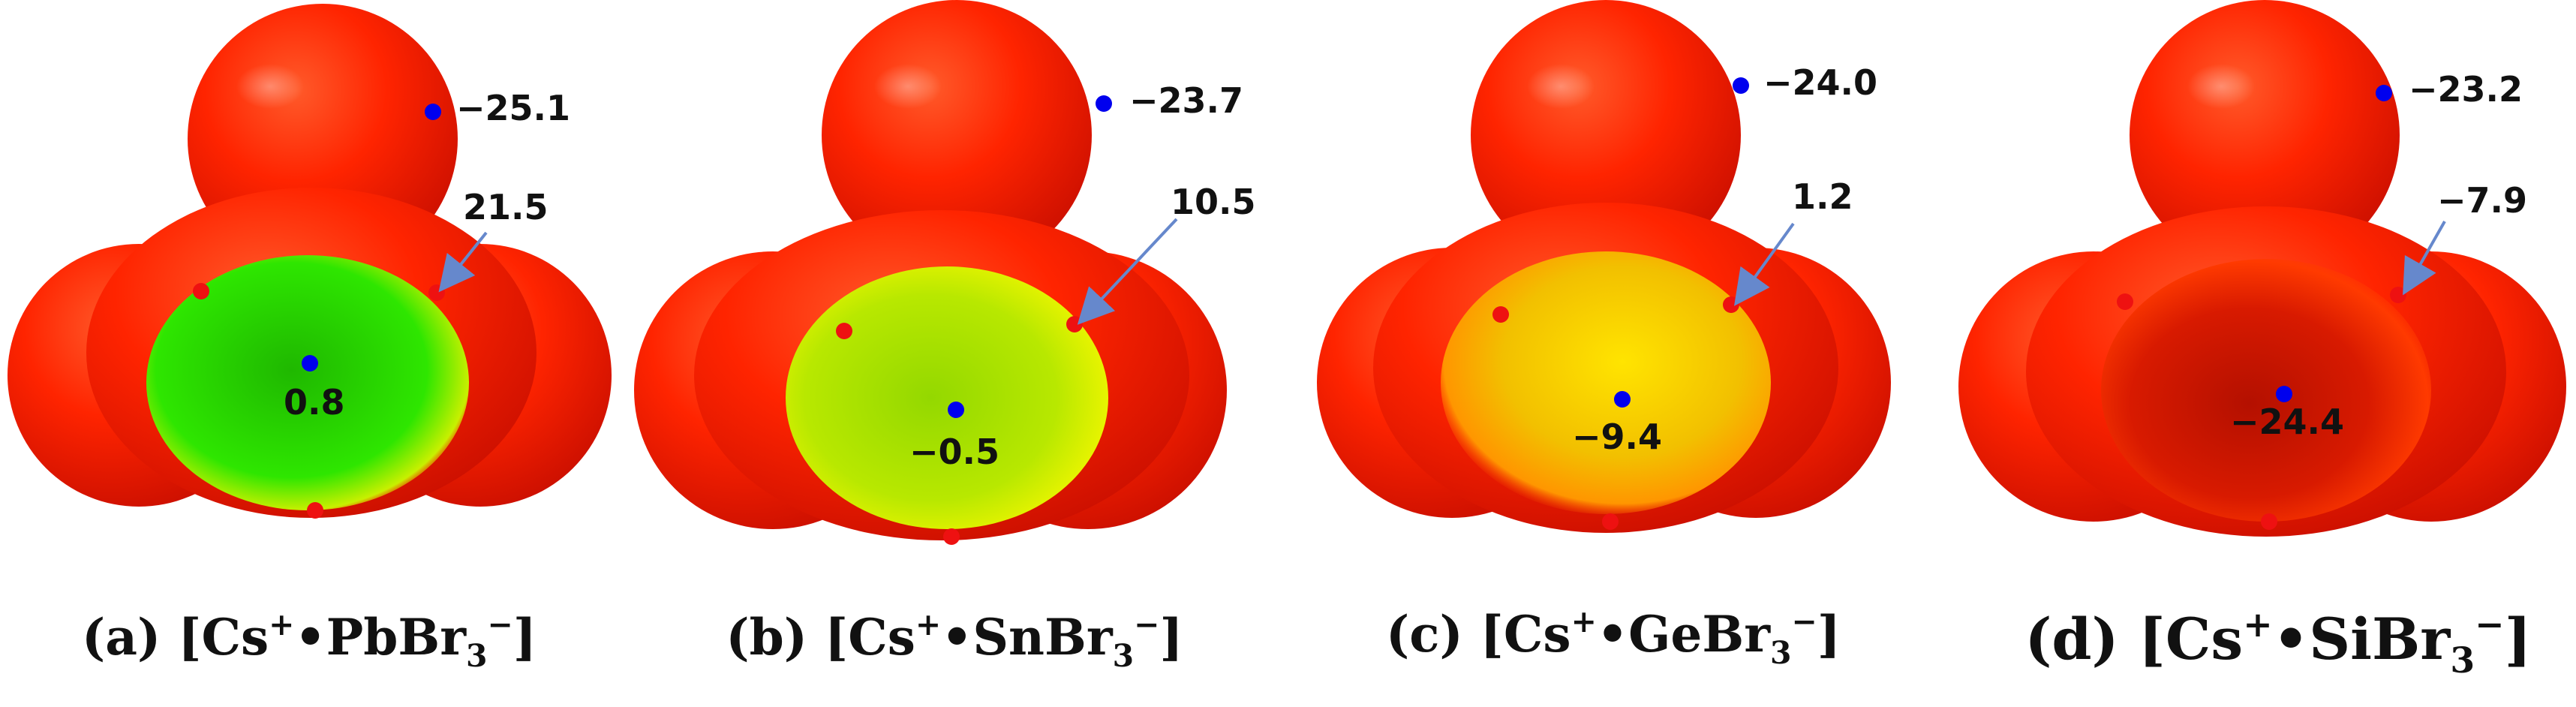 This screenshot has width=2576, height=707. Describe the element at coordinates (1822, 196) in the screenshot. I see `esp-value-arrow: 1.2` at that location.